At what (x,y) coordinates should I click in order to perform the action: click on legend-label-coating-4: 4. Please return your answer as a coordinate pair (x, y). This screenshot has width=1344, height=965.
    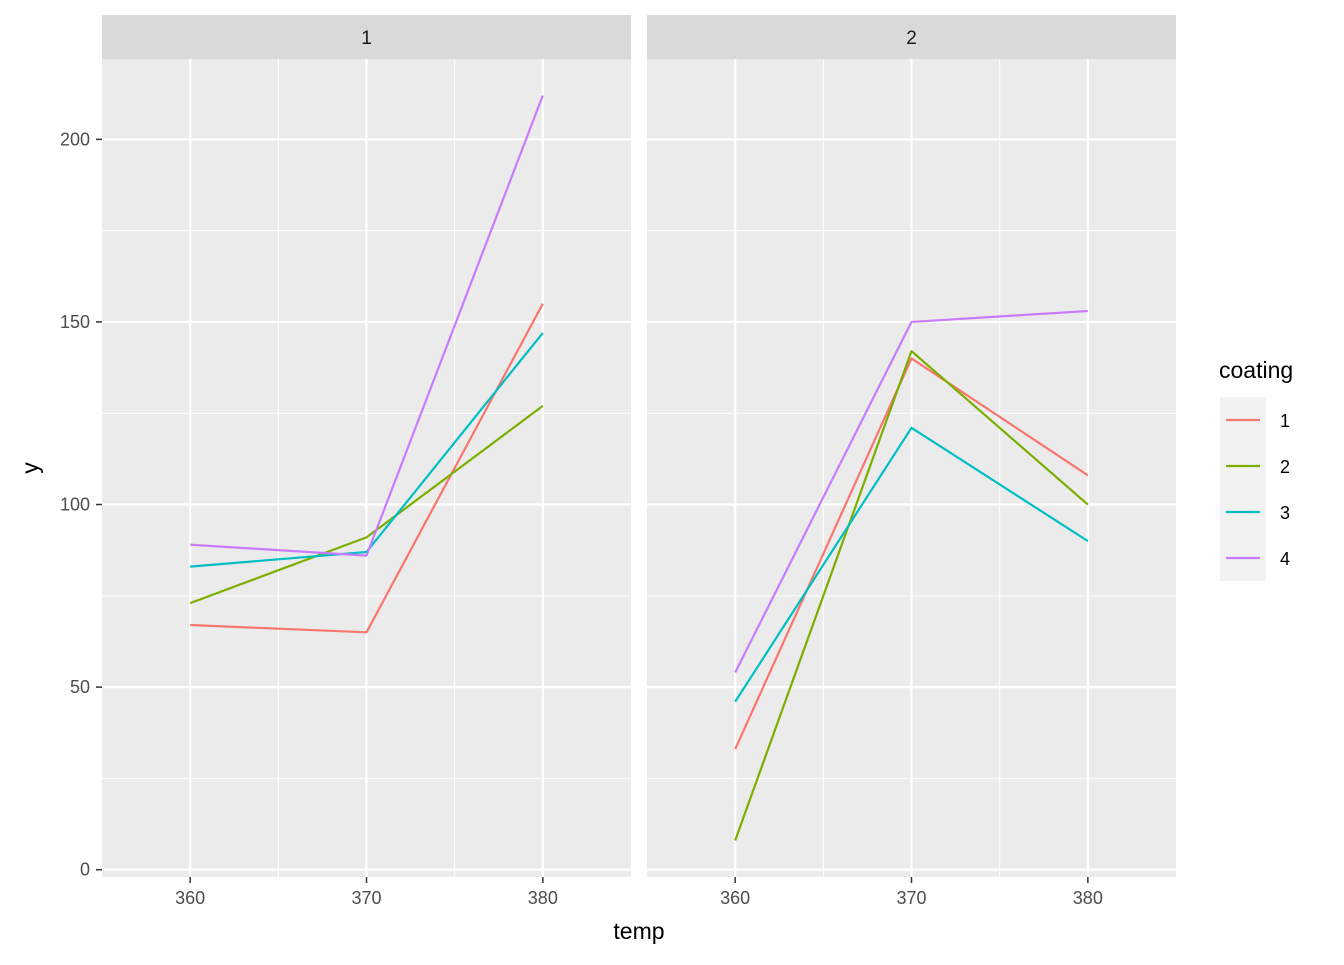
    Looking at the image, I should click on (1285, 559).